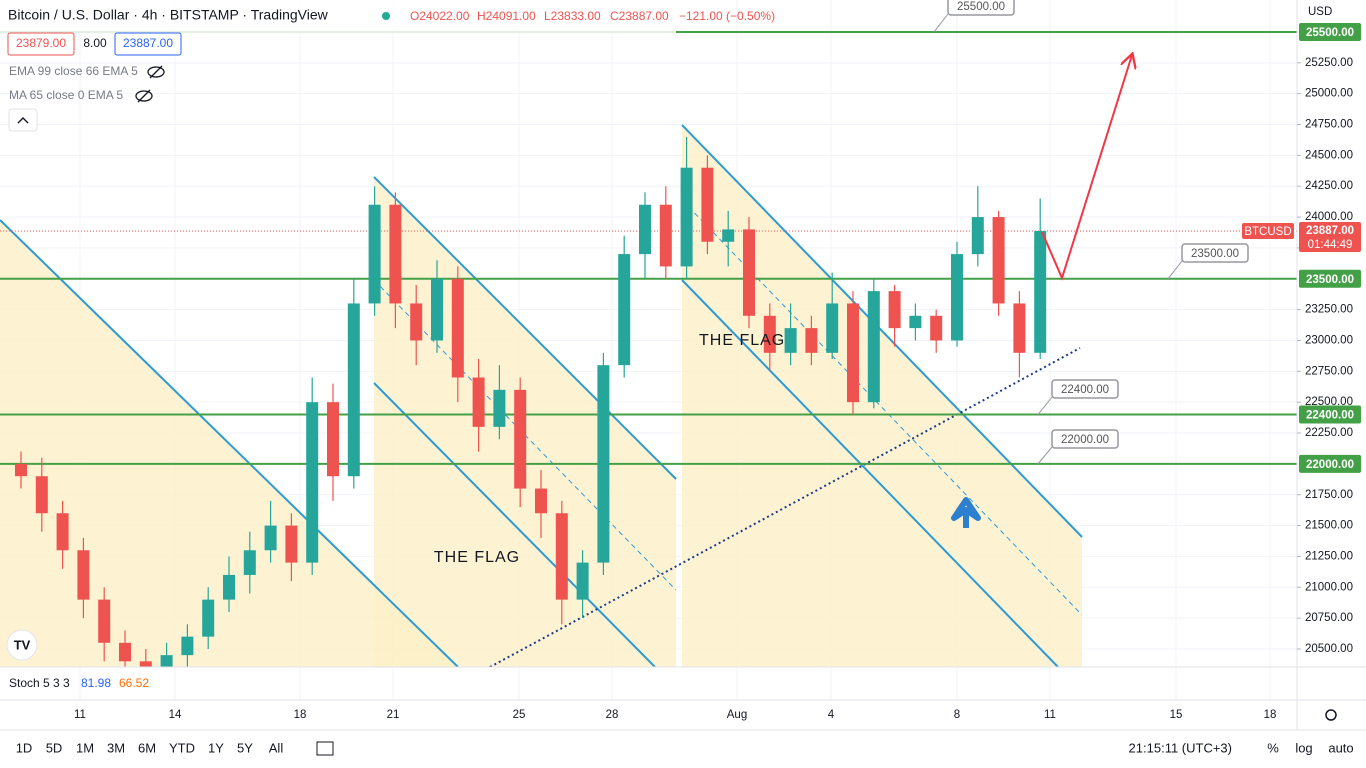  Describe the element at coordinates (23, 120) in the screenshot. I see `collapse-button` at that location.